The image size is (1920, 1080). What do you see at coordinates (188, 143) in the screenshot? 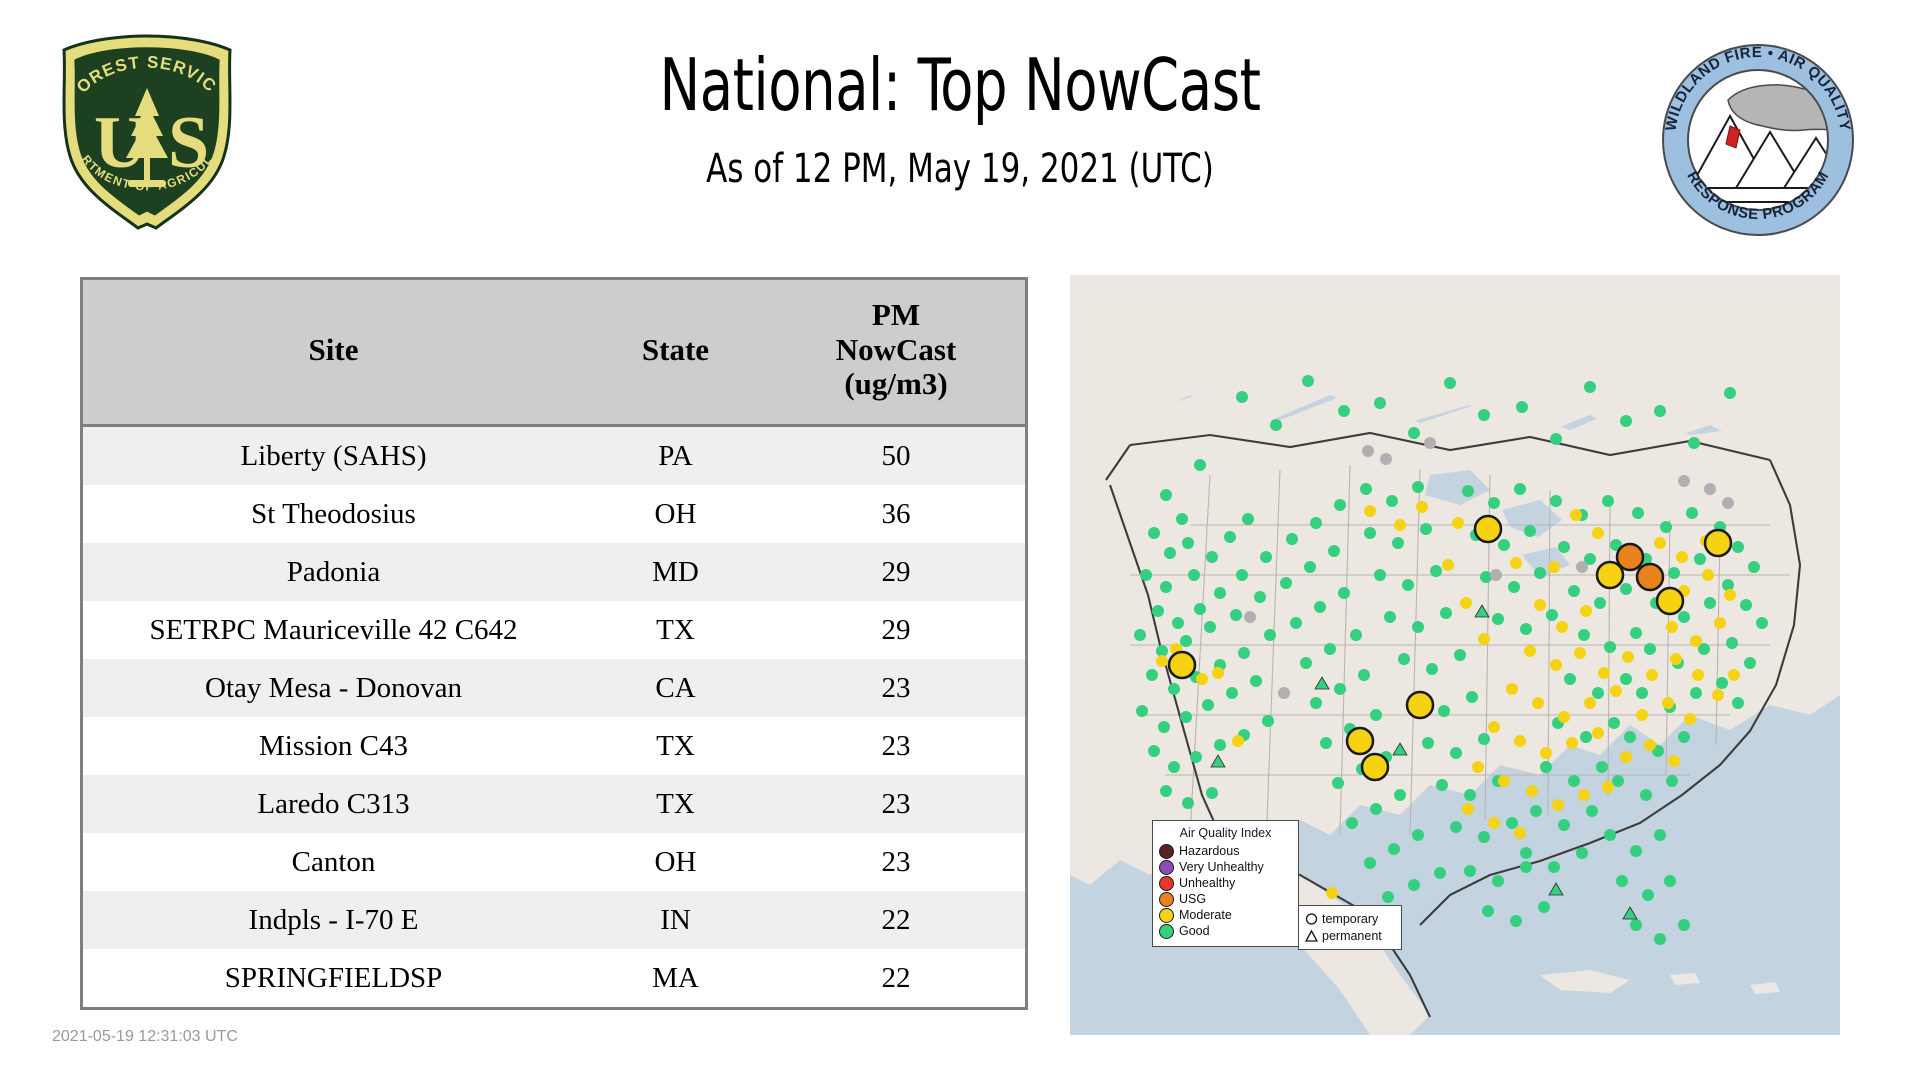
I see `svg-text: S` at bounding box center [188, 143].